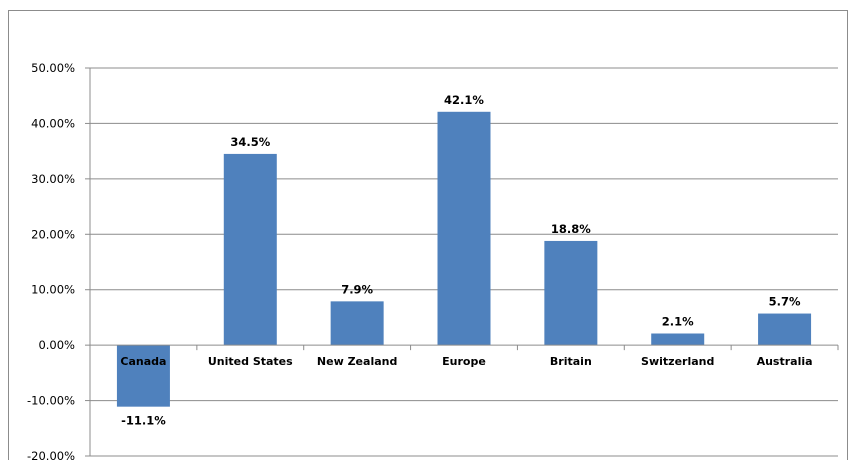  Describe the element at coordinates (571, 293) in the screenshot. I see `bar-britain` at that location.